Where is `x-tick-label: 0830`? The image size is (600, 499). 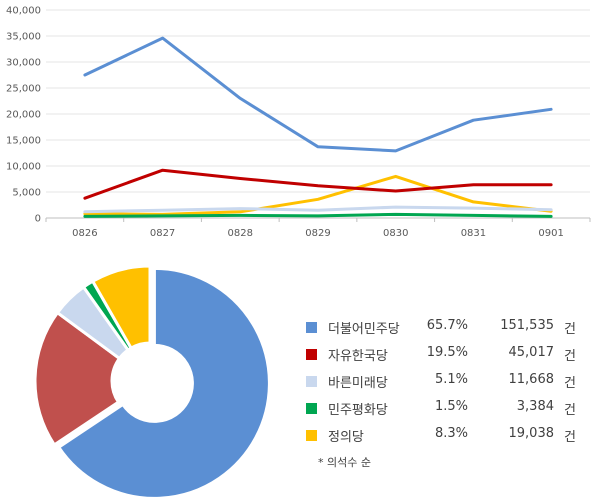 x-tick-label: 0830 is located at coordinates (395, 233).